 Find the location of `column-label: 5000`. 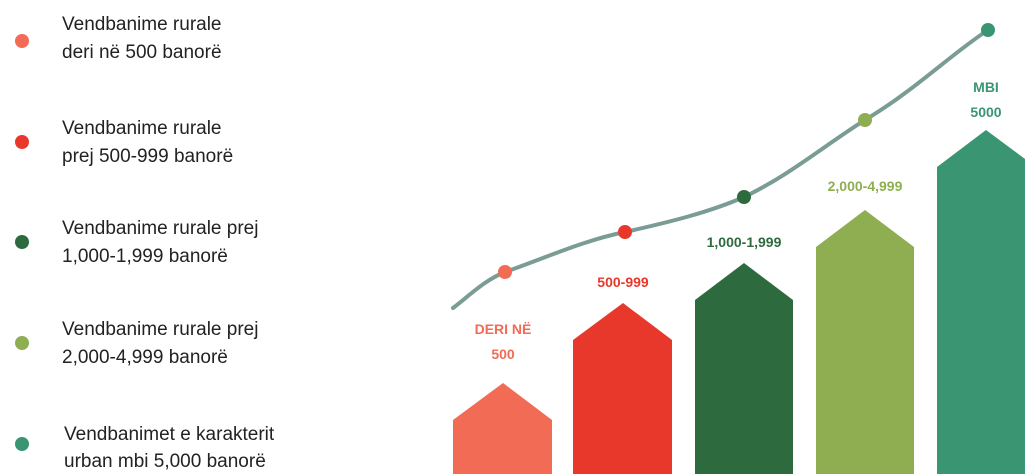

column-label: 5000 is located at coordinates (985, 112).